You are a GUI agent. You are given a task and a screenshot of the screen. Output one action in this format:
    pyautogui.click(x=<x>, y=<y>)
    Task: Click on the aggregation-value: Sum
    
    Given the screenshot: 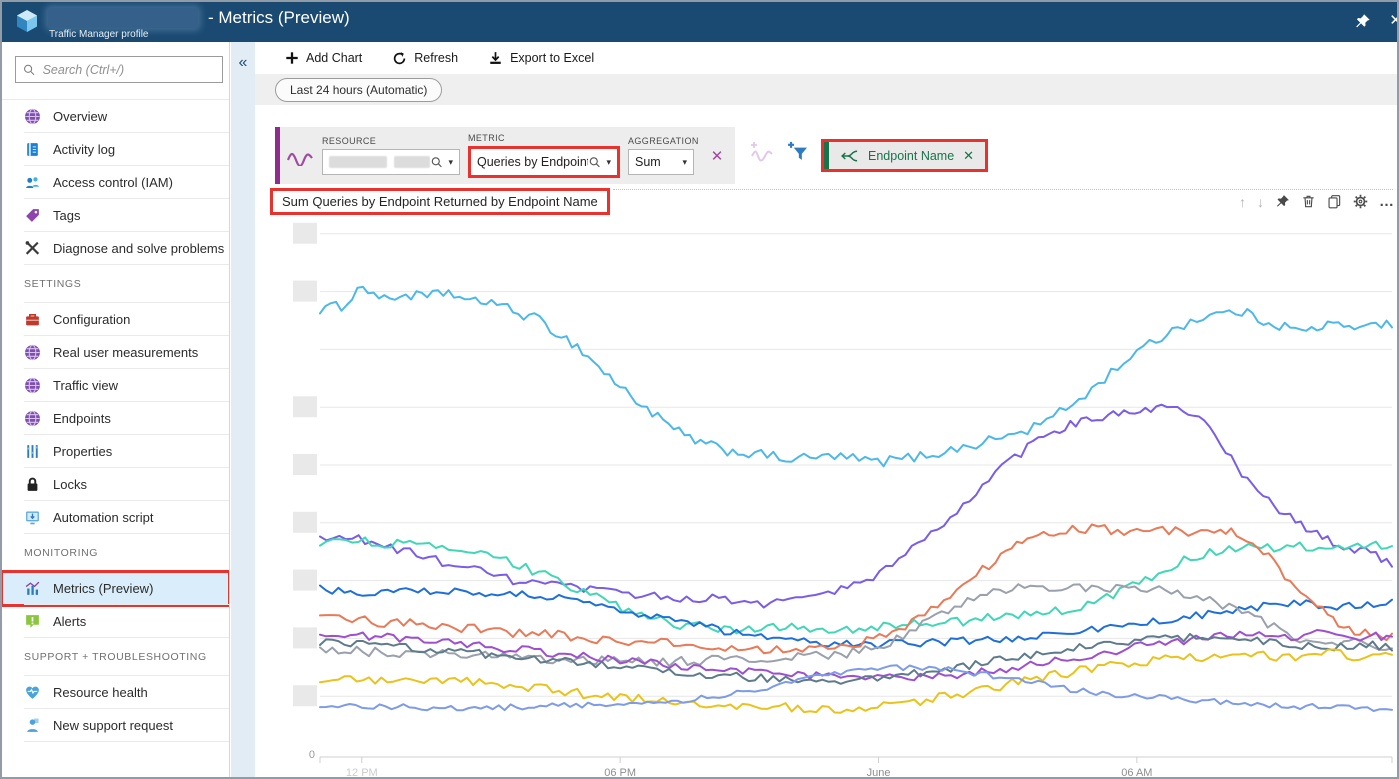 What is the action you would take?
    pyautogui.click(x=648, y=162)
    